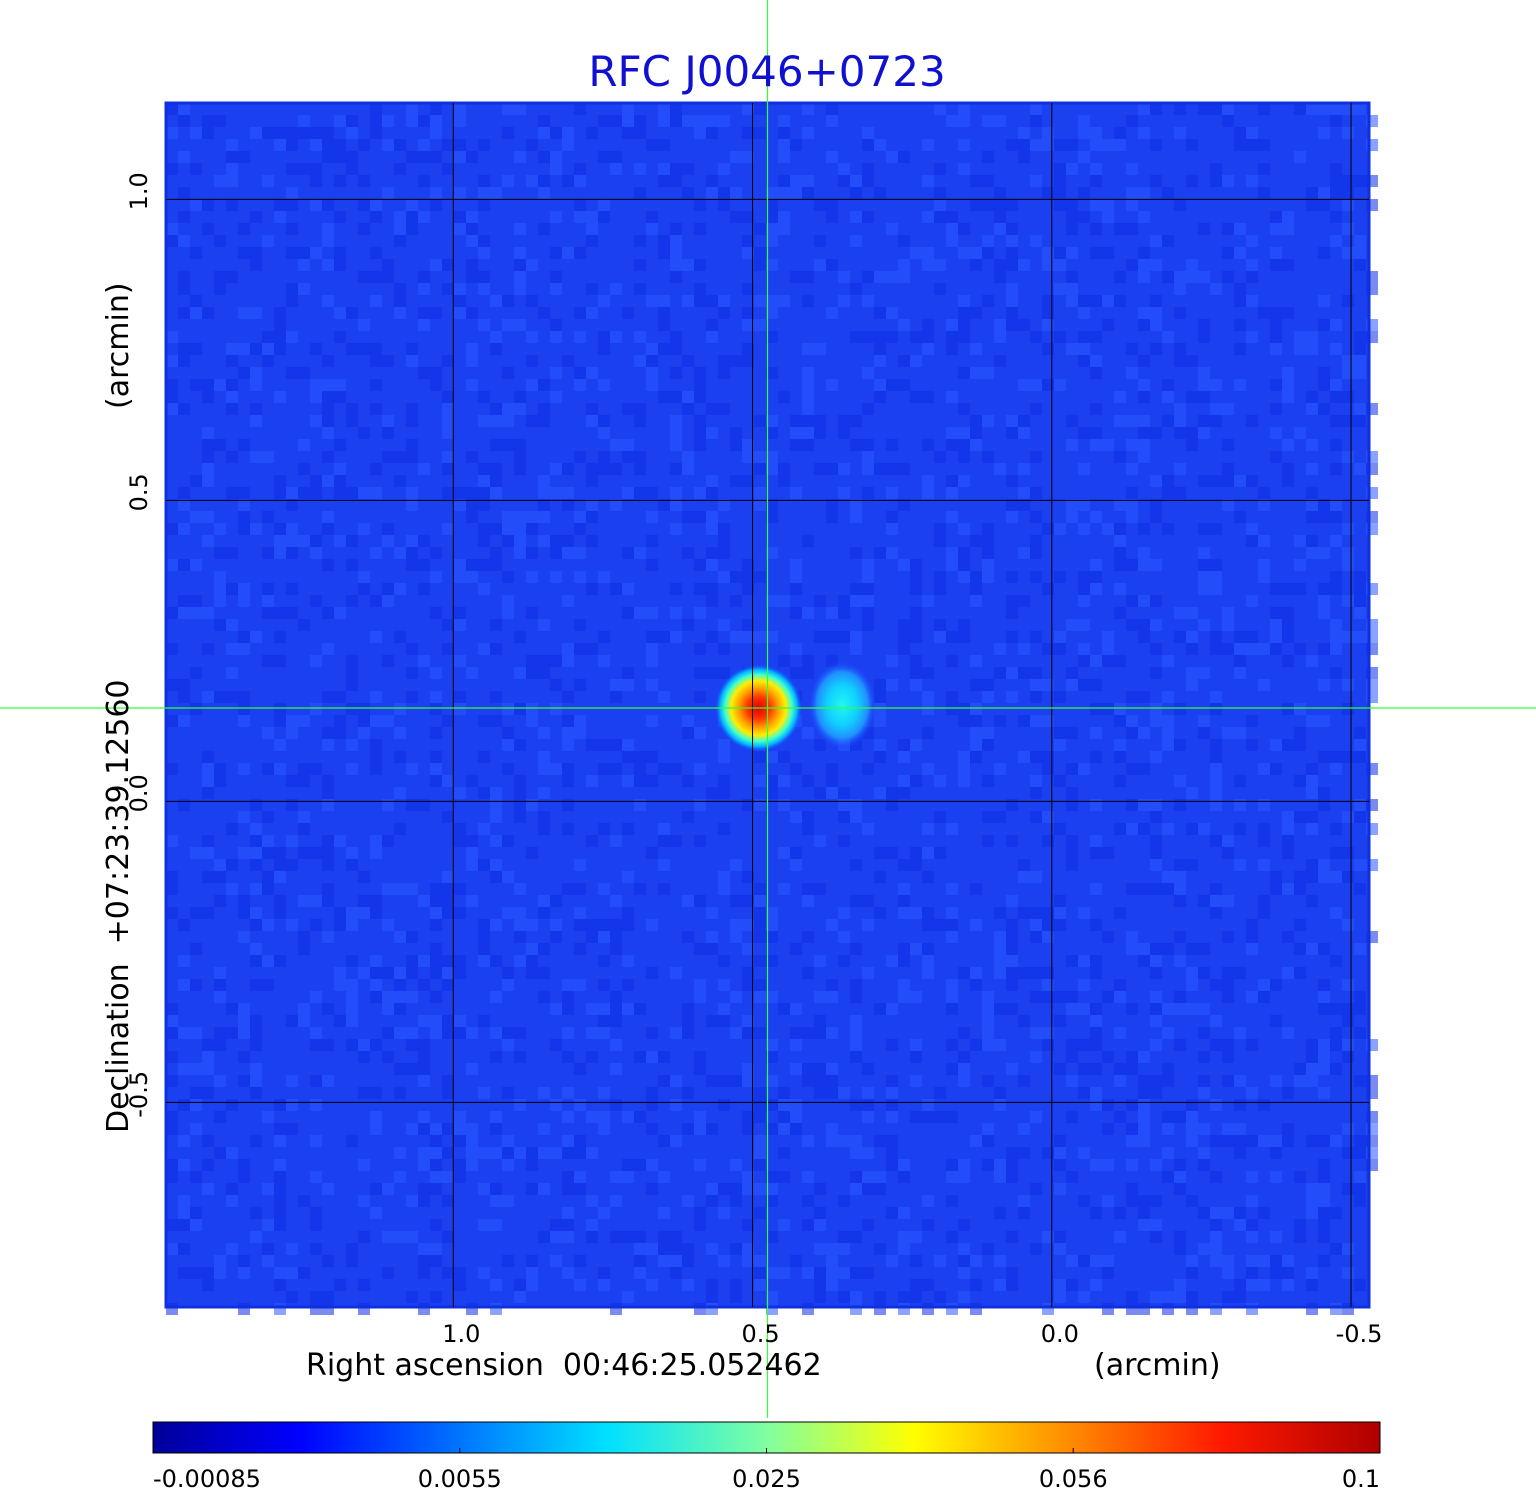 The width and height of the screenshot is (1536, 1511). What do you see at coordinates (1073, 1479) in the screenshot?
I see `colorbar-tick-label: 0.056` at bounding box center [1073, 1479].